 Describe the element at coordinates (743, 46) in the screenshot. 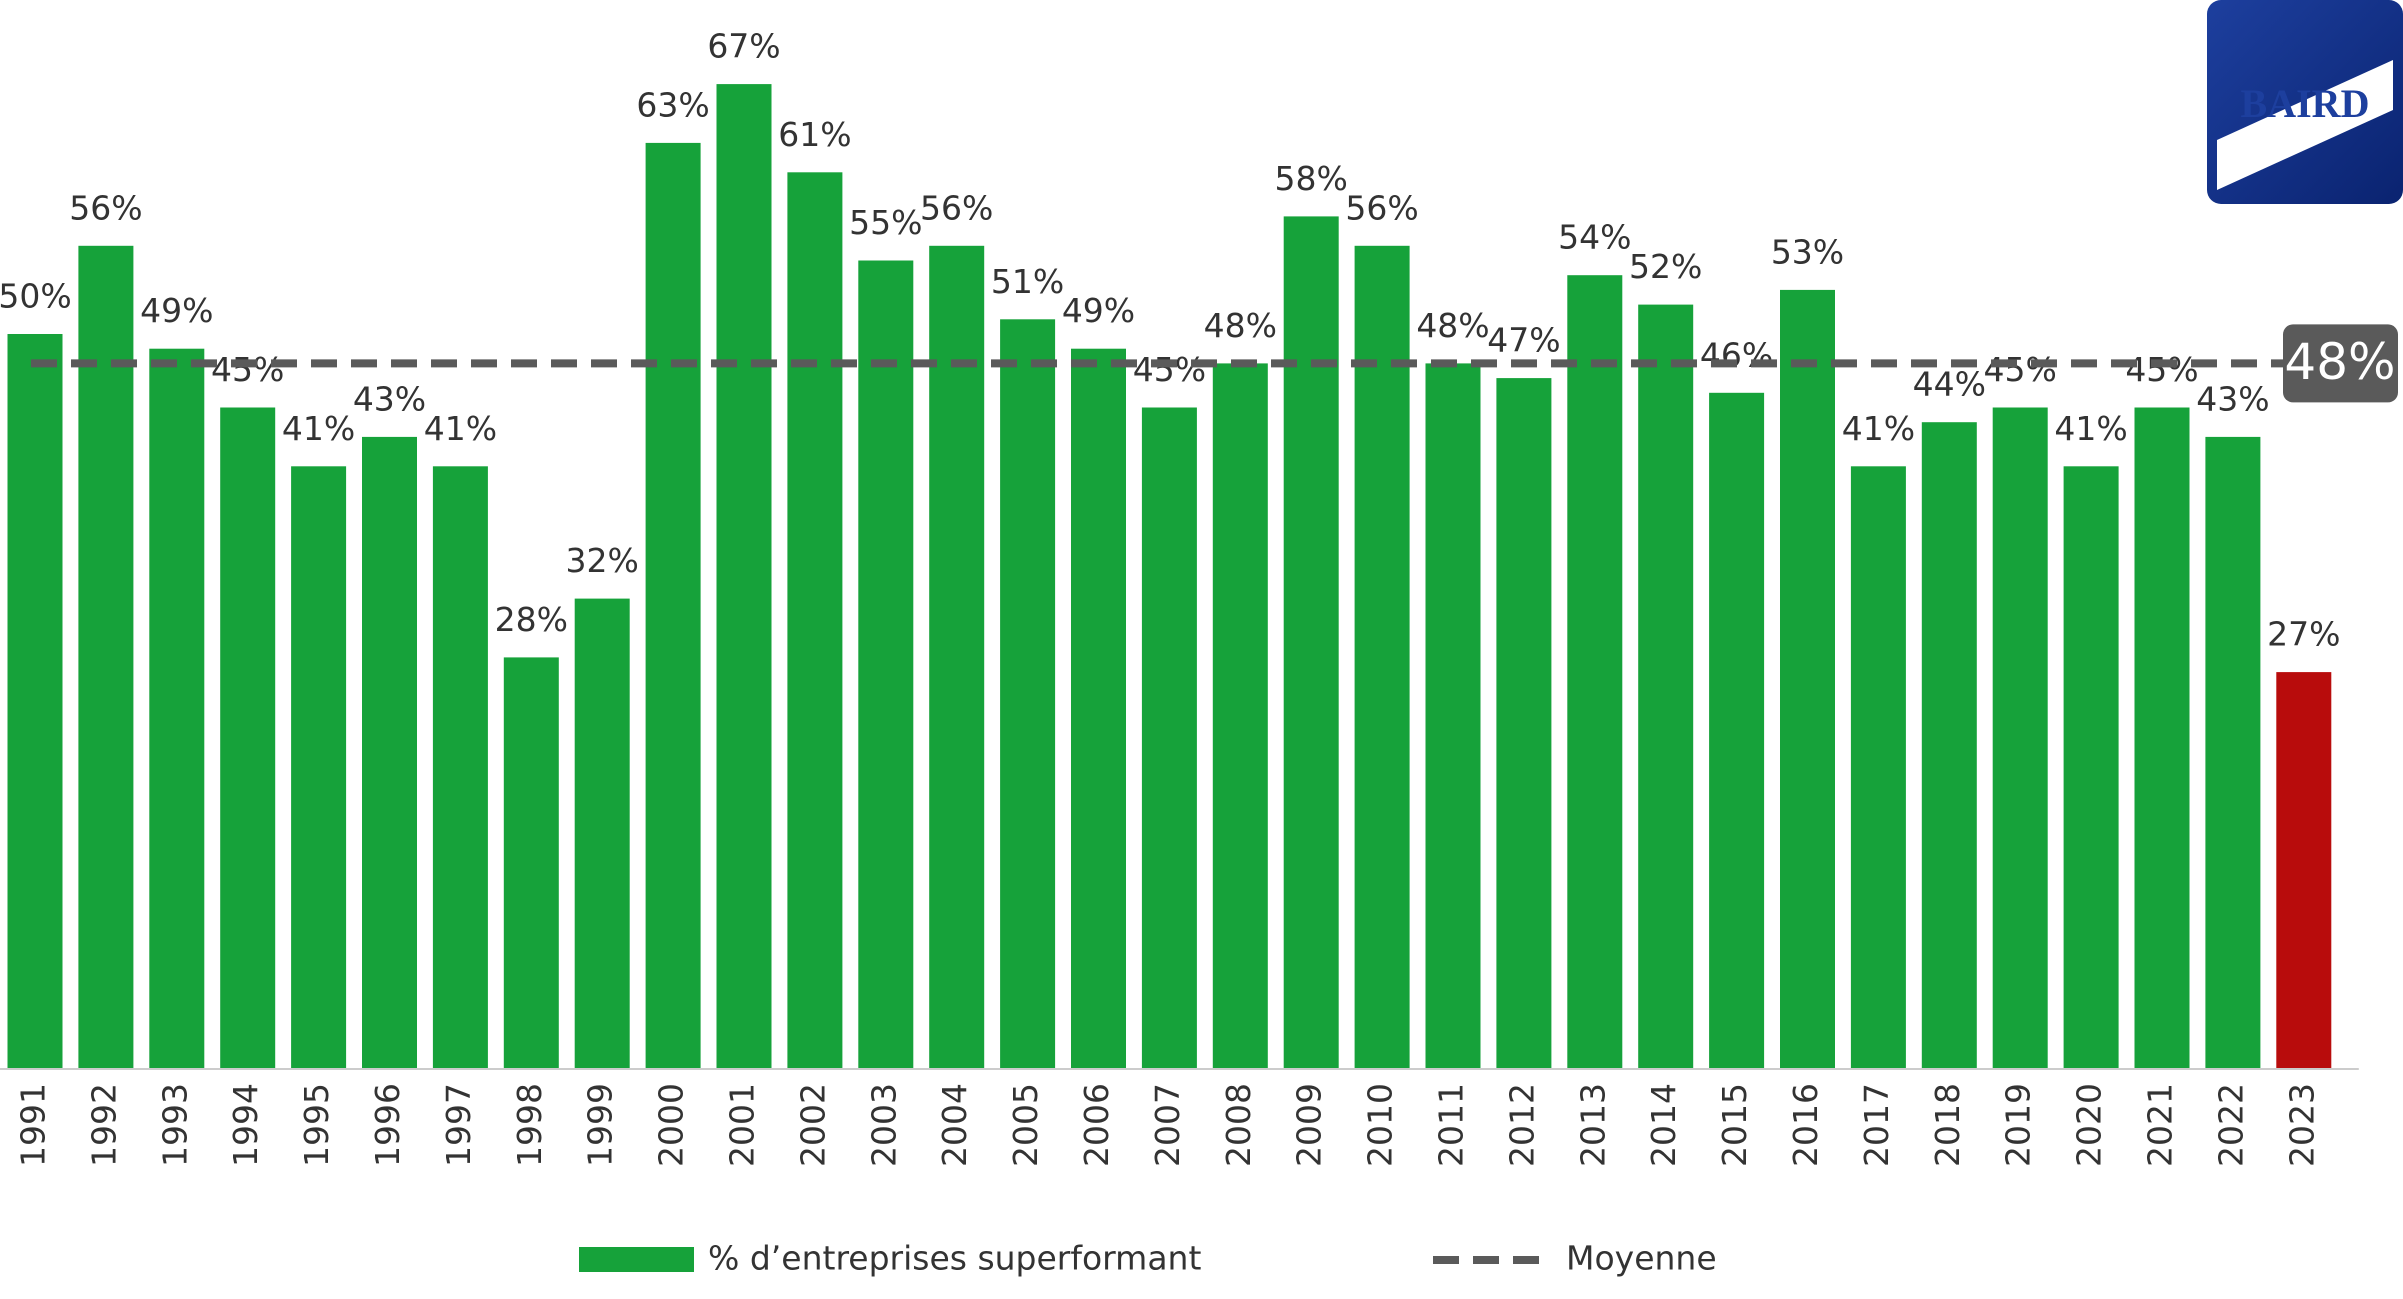

I see `data-label: 67%` at that location.